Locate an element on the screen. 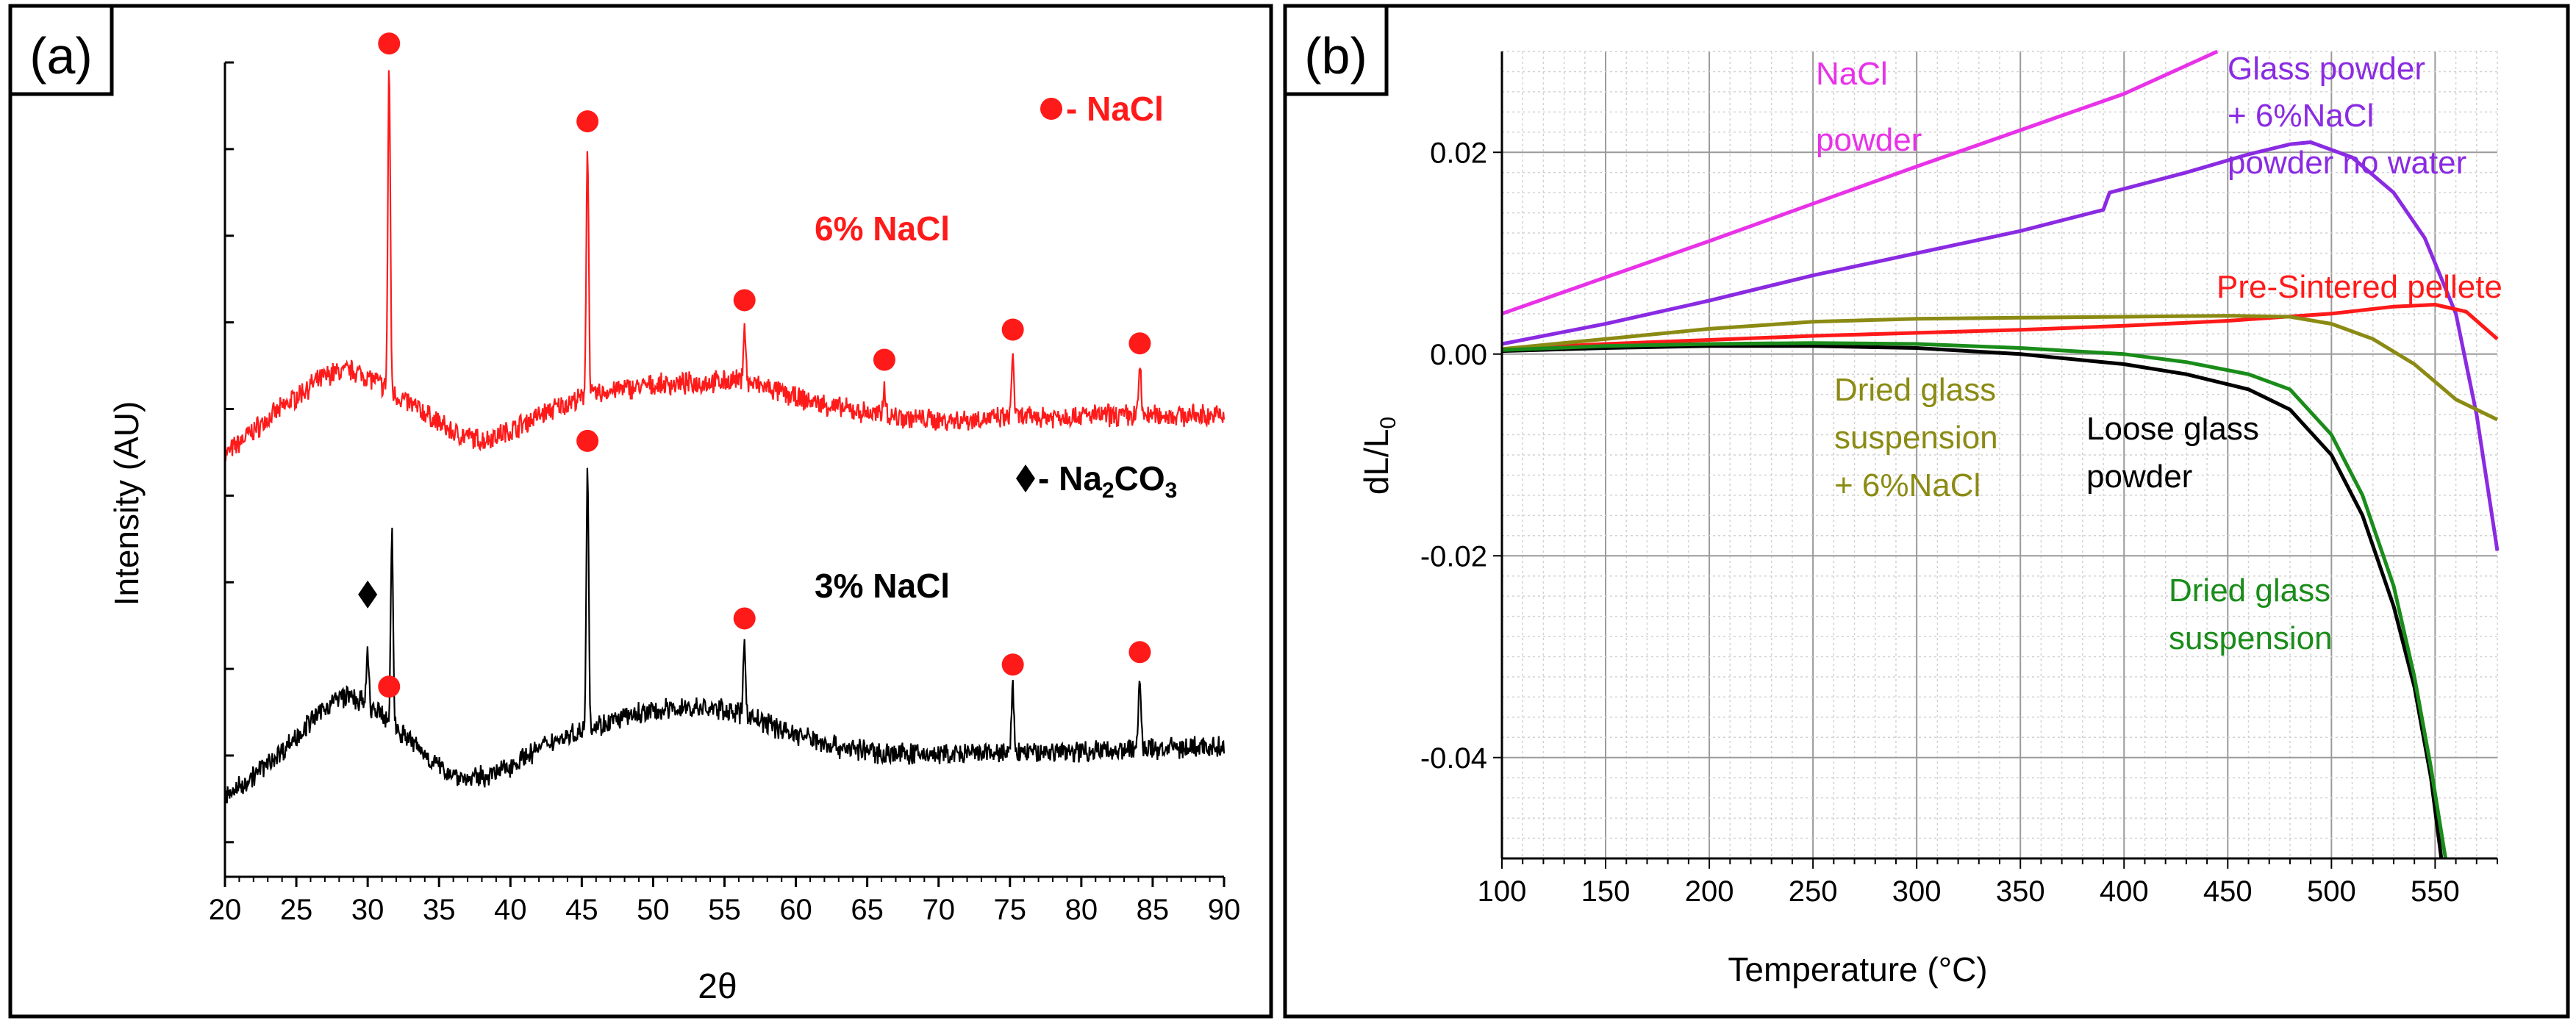  label-glass-powder-nacl-line1: Glass powder is located at coordinates (2326, 69).